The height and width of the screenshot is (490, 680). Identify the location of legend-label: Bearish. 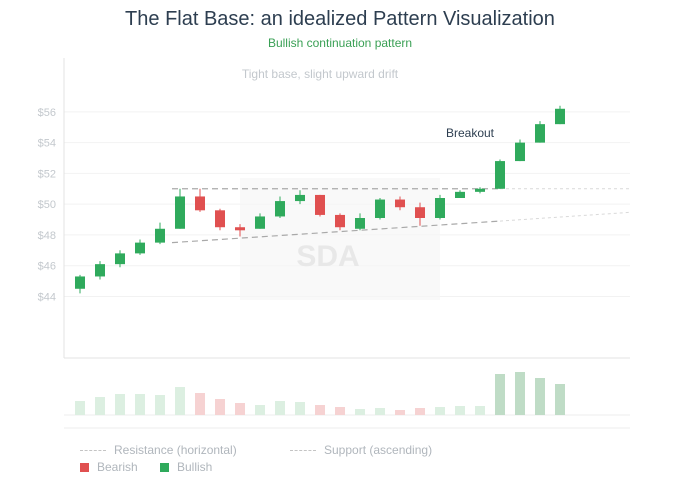
(117, 467).